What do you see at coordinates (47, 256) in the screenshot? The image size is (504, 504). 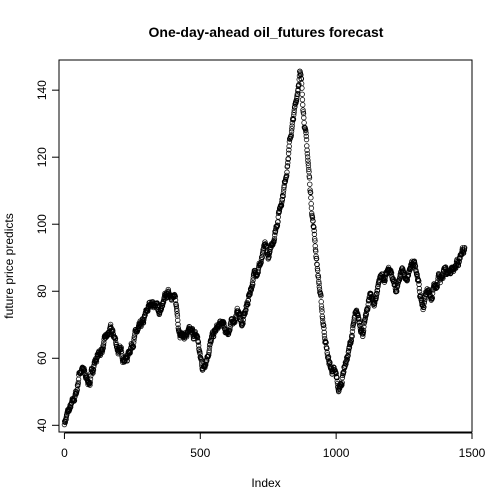 I see `y-axis: 40 60 80 100 120 140` at bounding box center [47, 256].